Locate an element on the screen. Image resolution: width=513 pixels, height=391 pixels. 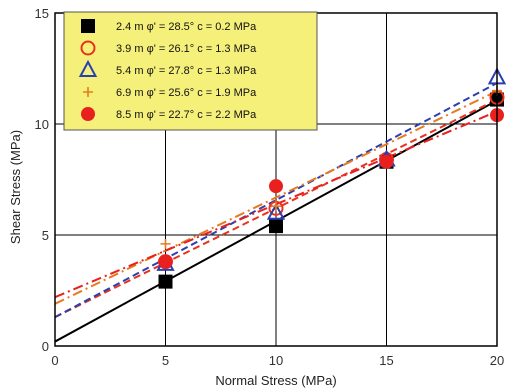
y-tick-labels: 0 5 10 15 is located at coordinates (42, 180).